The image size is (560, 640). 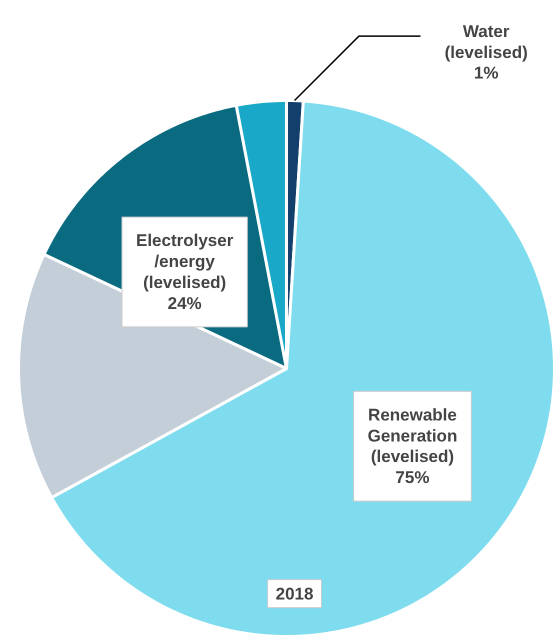 What do you see at coordinates (295, 594) in the screenshot?
I see `text: 2018` at bounding box center [295, 594].